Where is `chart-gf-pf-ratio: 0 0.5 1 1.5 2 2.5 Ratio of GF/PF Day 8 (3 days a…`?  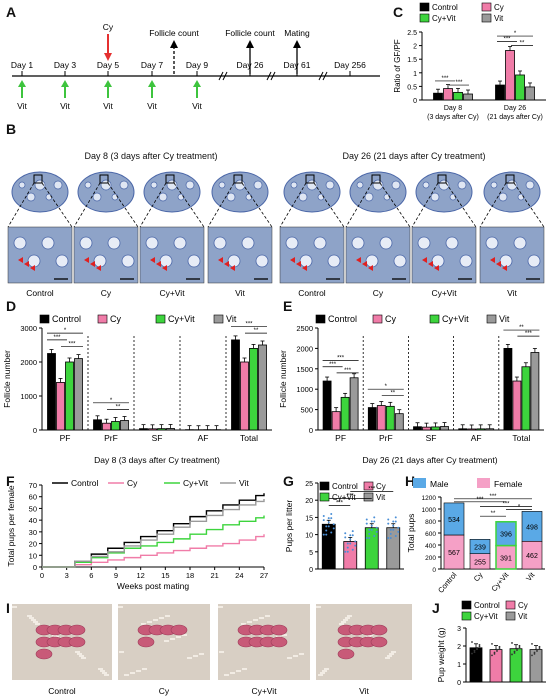 chart-gf-pf-ratio: 0 0.5 1 1.5 2 2.5 Ratio of GF/PF Day 8 (3 days a… is located at coordinates (469, 61).